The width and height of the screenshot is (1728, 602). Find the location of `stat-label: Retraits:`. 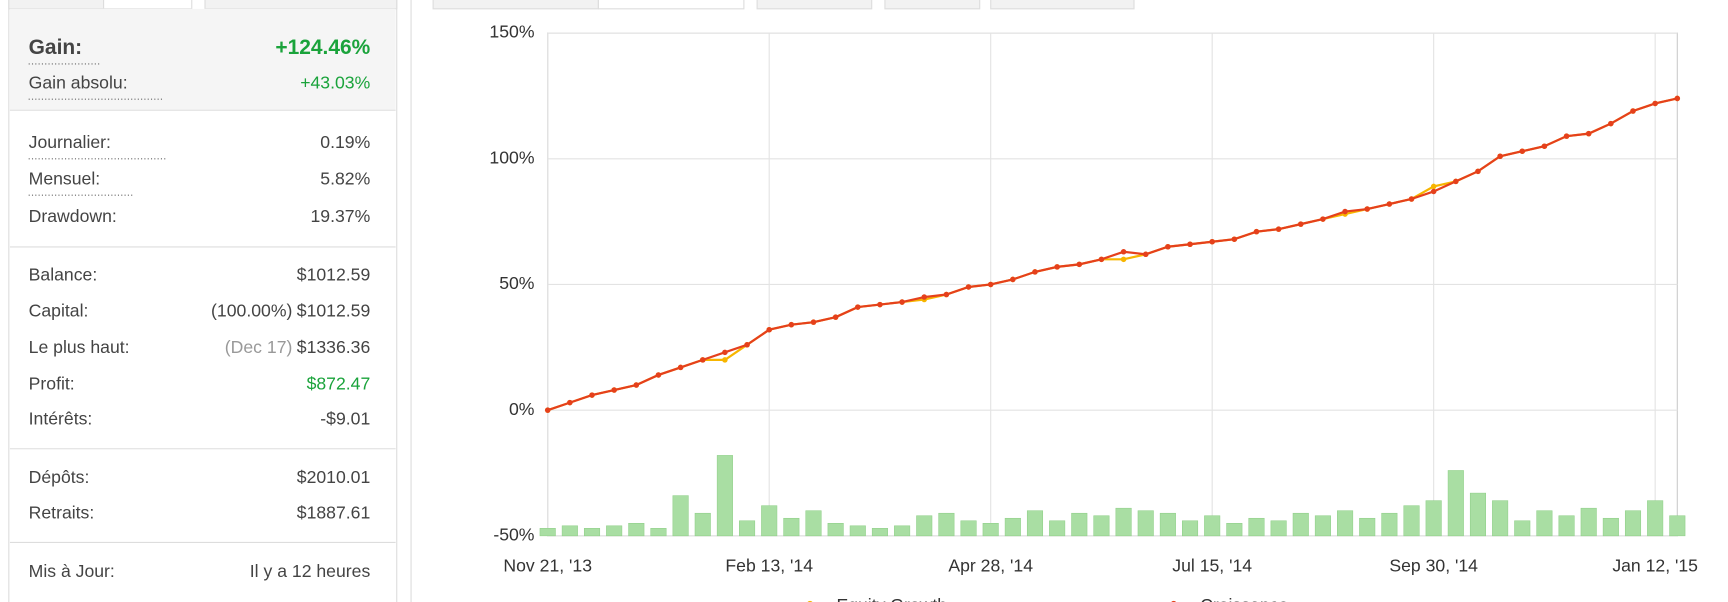

stat-label: Retraits: is located at coordinates (62, 512).